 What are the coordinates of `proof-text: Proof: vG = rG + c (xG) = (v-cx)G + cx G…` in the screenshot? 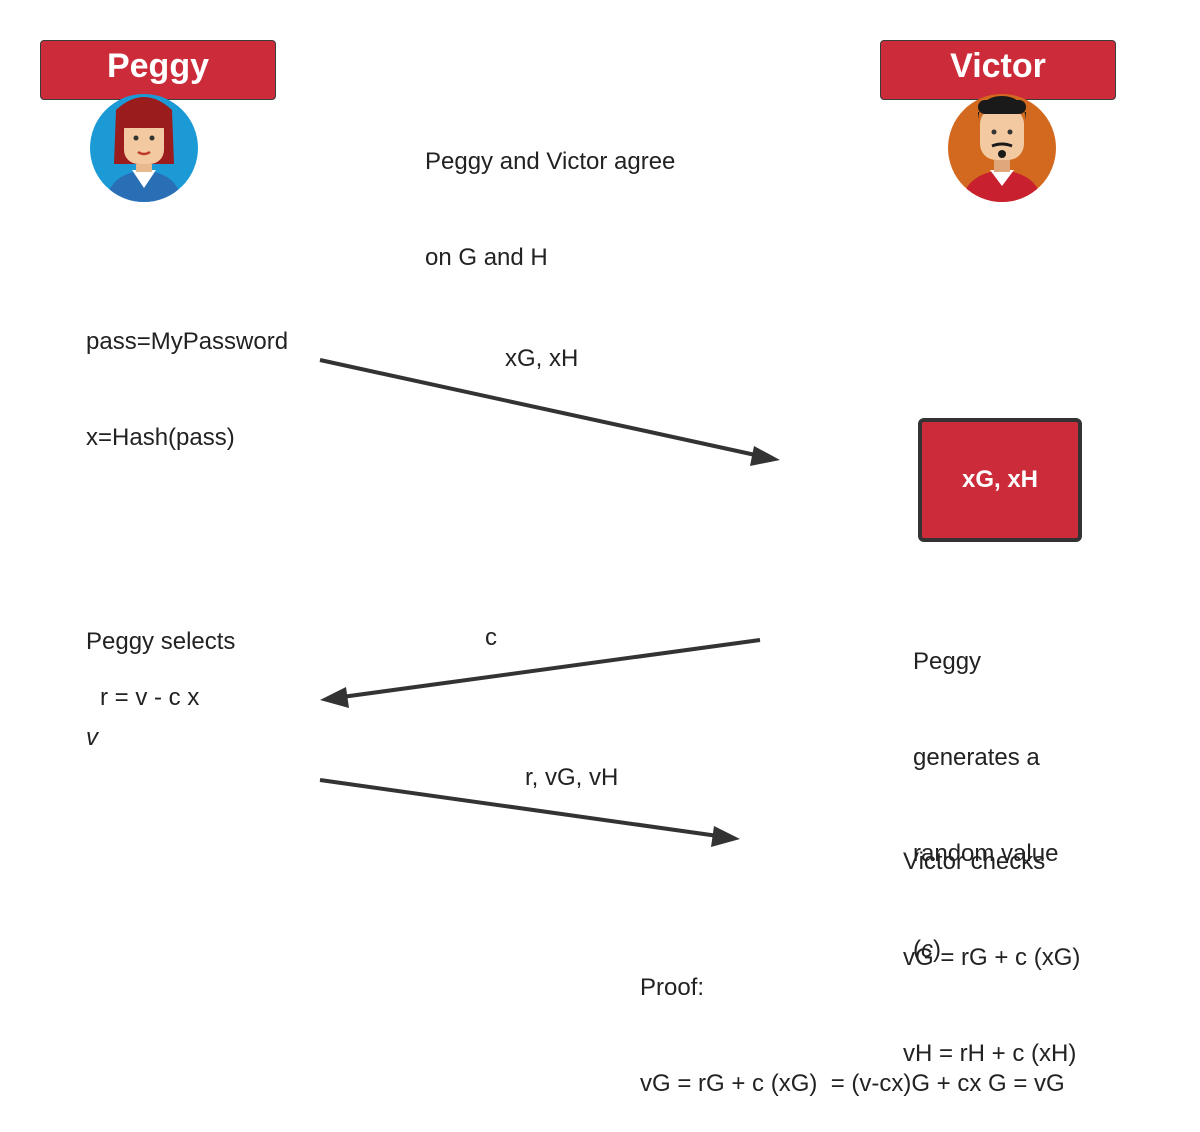 It's located at (852, 1020).